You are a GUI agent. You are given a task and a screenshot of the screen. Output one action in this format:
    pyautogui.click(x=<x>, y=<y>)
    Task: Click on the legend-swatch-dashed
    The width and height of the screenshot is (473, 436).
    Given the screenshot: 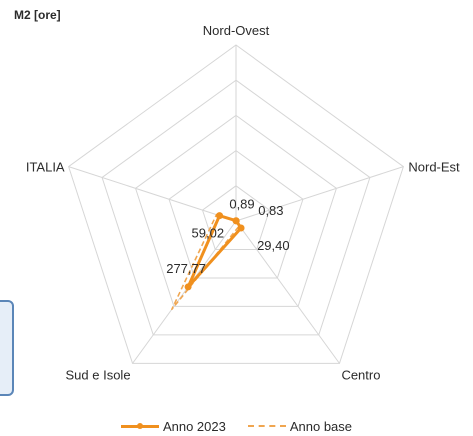 What is the action you would take?
    pyautogui.click(x=266, y=426)
    